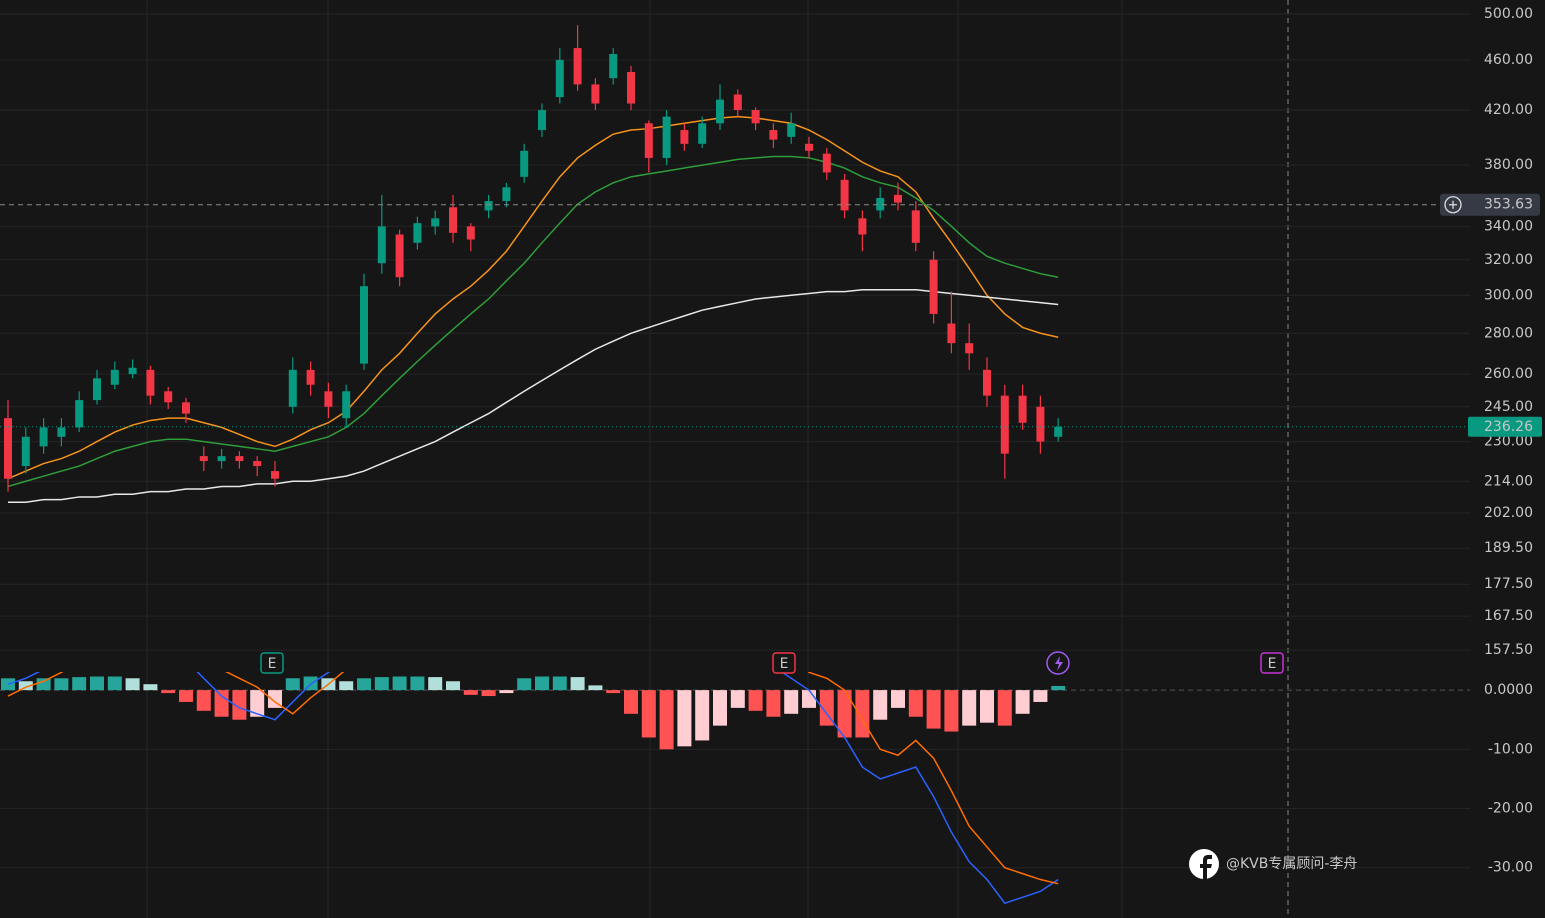  I want to click on y-tick-label: 214.00, so click(1508, 481).